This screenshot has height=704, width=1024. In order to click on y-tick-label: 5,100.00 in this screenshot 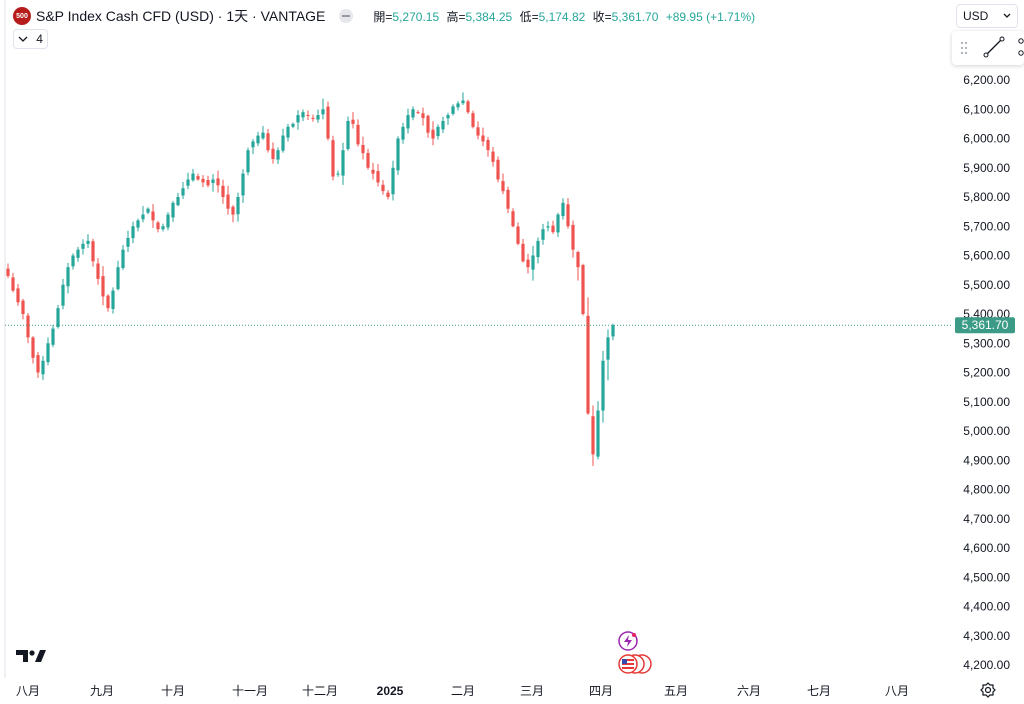, I will do `click(986, 402)`.